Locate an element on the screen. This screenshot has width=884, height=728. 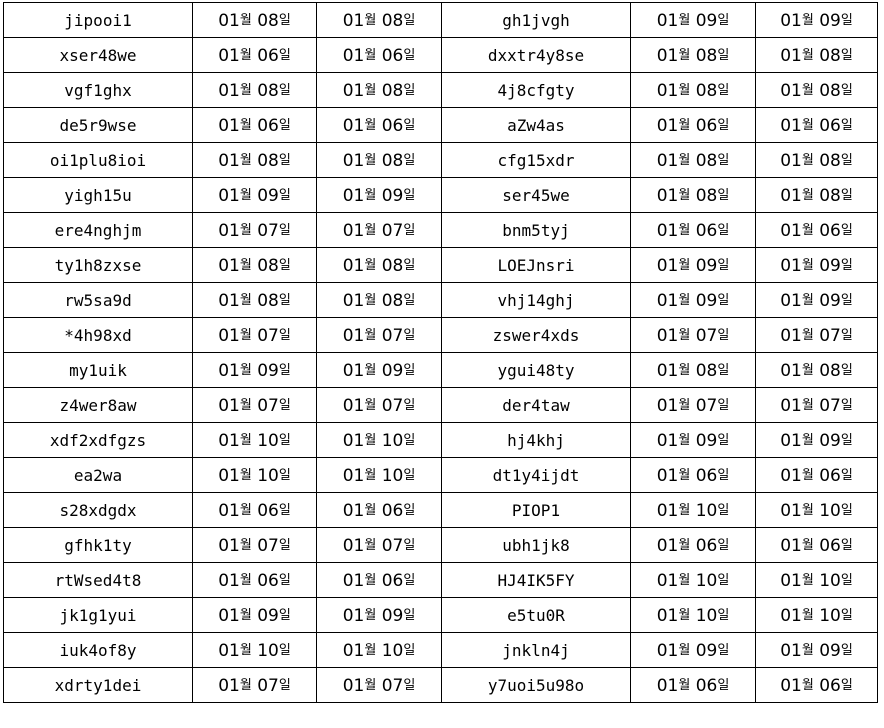
cell-id: der4taw is located at coordinates (536, 405).